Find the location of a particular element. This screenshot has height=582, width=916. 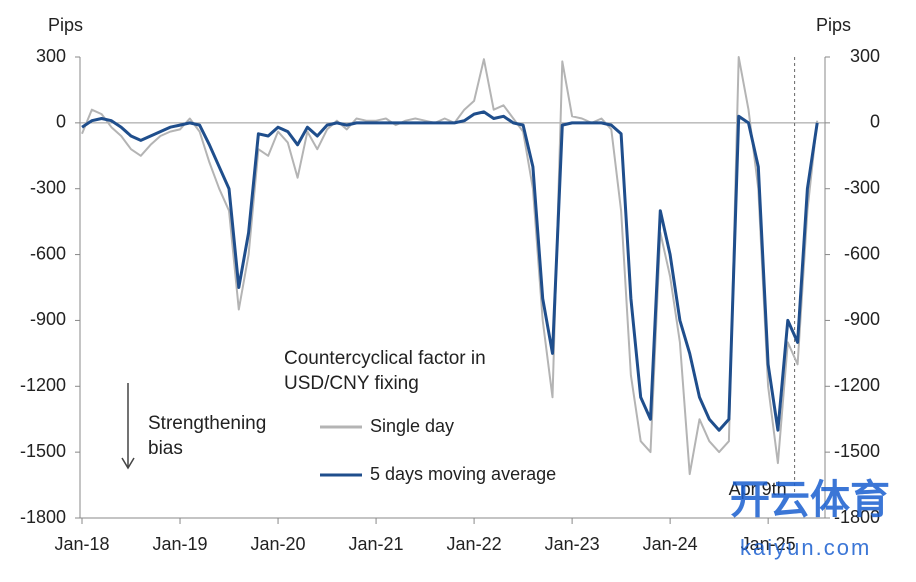

y2-tick-label: 0 is located at coordinates (875, 122).